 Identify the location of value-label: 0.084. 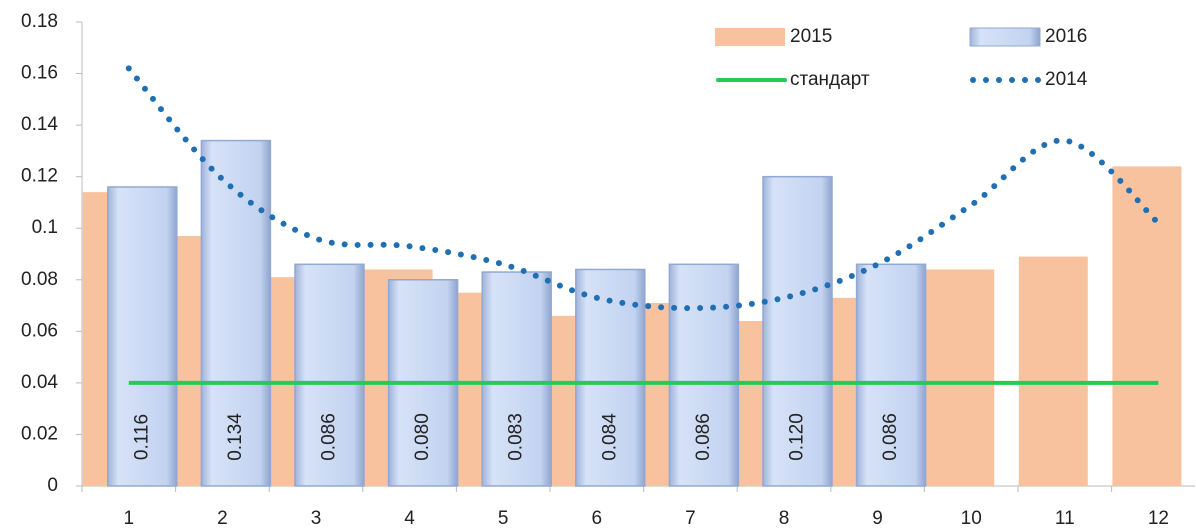
(609, 437).